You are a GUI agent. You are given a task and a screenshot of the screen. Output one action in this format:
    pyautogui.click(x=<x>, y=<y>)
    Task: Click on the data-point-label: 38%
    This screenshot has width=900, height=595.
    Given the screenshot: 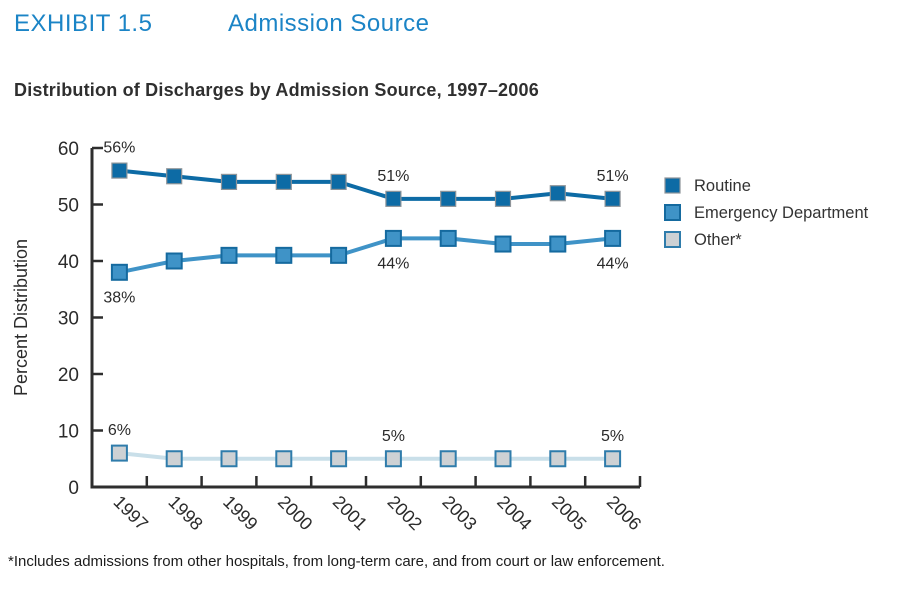 What is the action you would take?
    pyautogui.click(x=119, y=297)
    